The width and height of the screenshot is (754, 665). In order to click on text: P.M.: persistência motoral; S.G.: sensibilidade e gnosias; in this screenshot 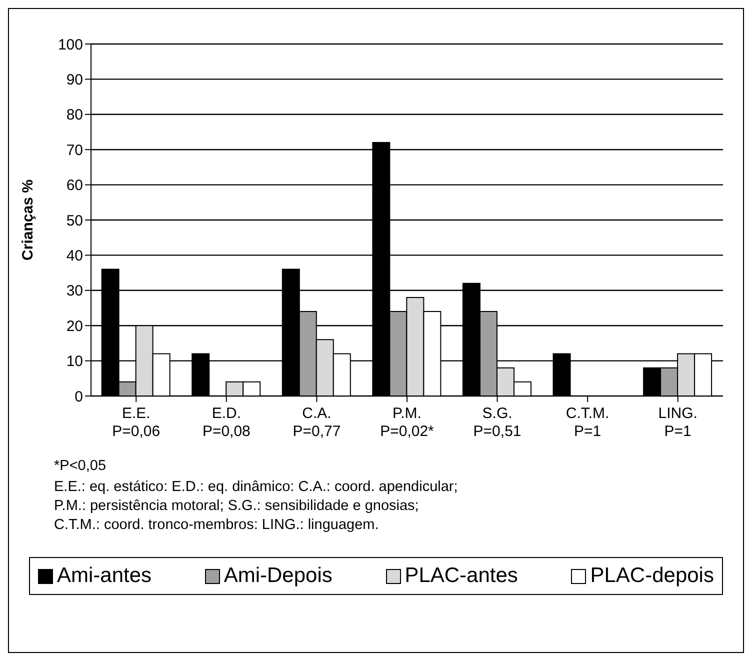, I will do `click(237, 506)`.